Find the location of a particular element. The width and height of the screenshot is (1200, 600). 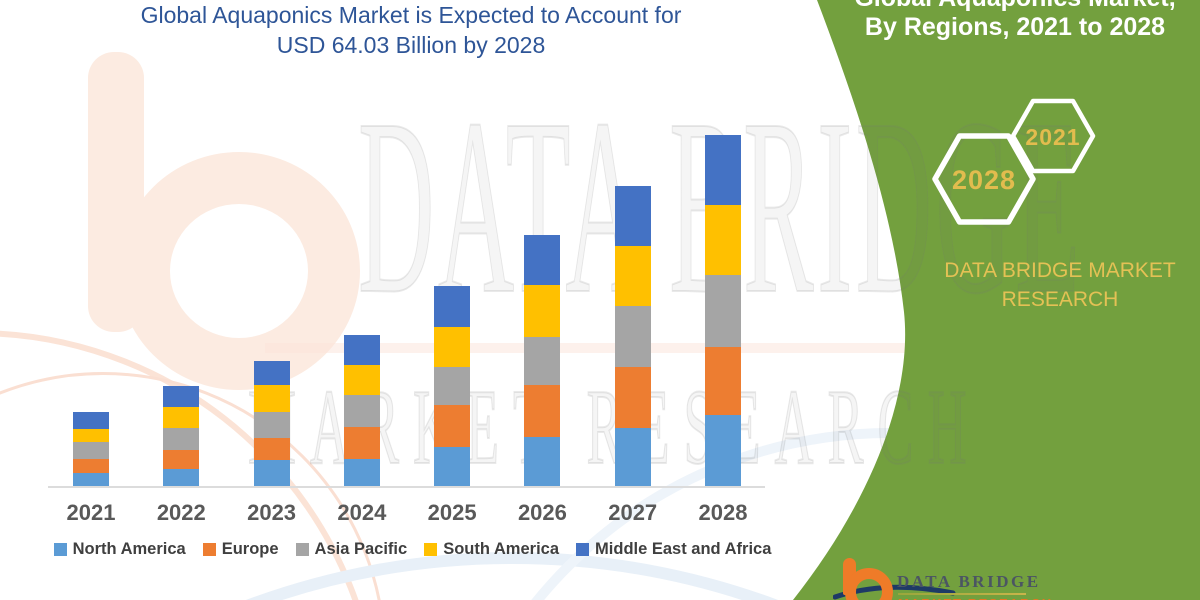

x-axis-label-text-2022: 2022 is located at coordinates (181, 512).